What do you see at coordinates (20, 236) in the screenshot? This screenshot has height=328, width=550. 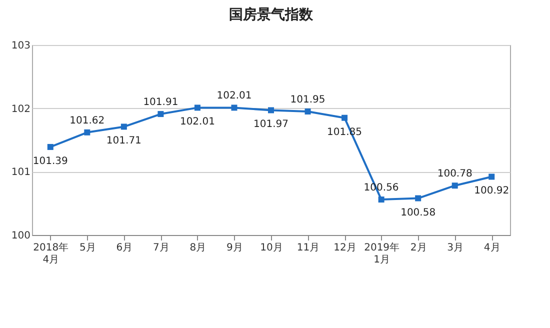 I see `y-tick-label: 100` at bounding box center [20, 236].